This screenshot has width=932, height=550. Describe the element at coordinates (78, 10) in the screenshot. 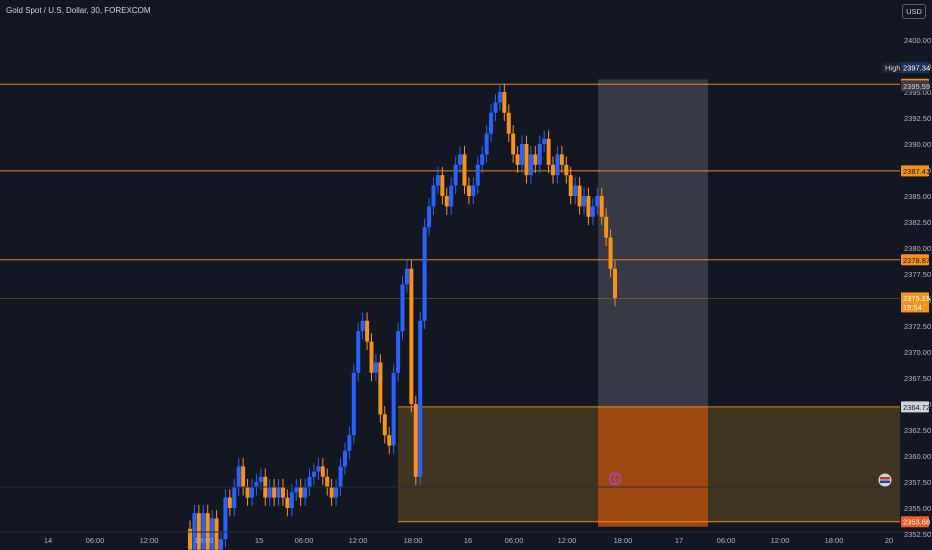

I see `chart-title: Gold Spot / U.S. Dollar, 30, FOREXCOM` at that location.